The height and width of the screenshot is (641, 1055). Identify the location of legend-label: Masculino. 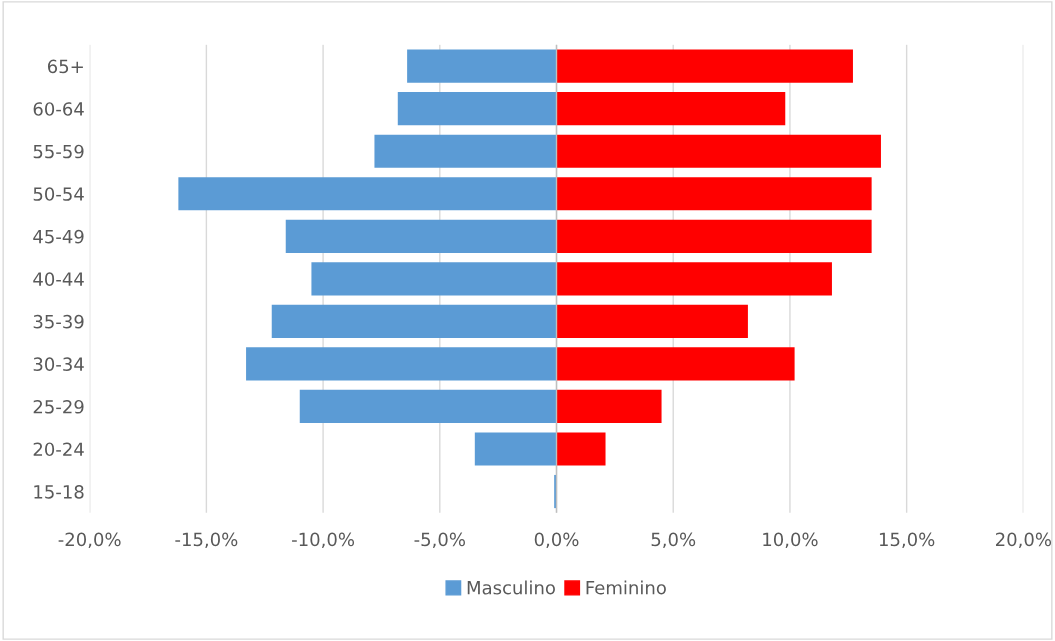
(511, 587).